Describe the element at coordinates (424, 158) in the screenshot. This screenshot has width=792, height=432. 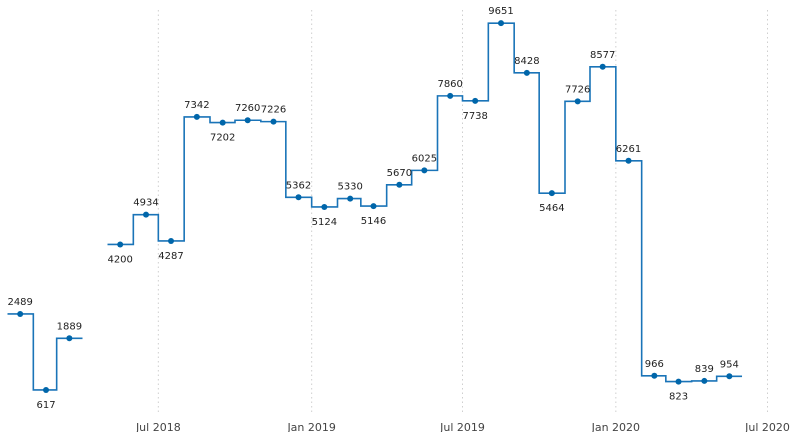
I see `data-label: 6025` at that location.